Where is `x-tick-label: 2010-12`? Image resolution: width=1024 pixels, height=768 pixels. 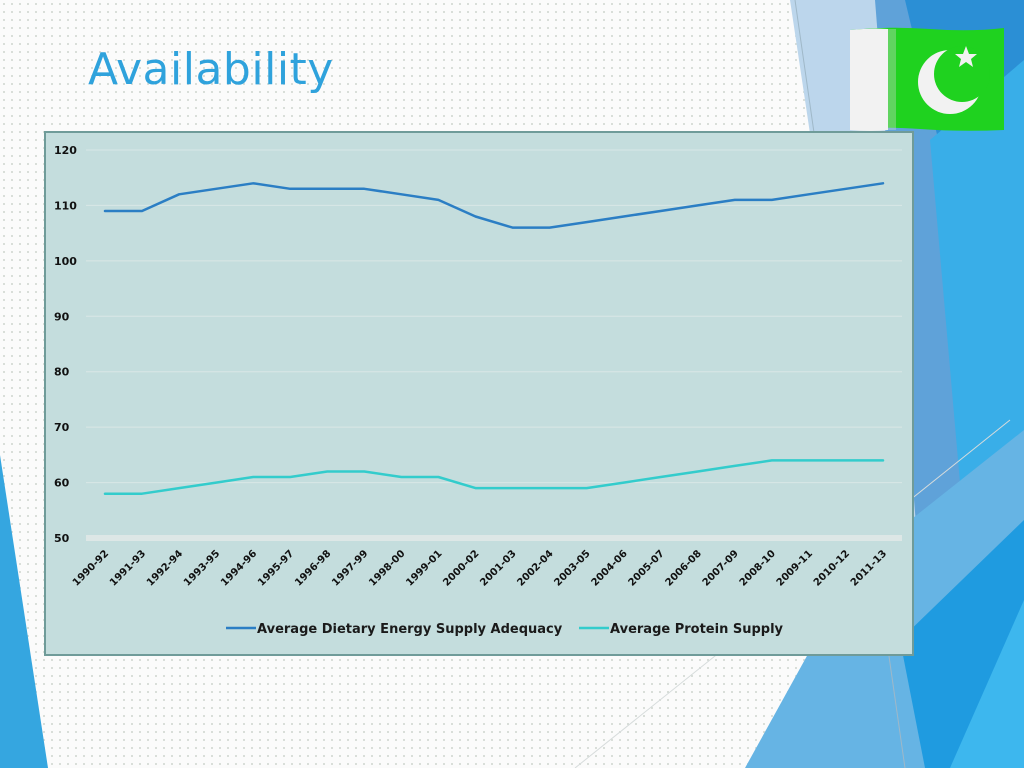 x-tick-label: 2010-12 is located at coordinates (832, 568).